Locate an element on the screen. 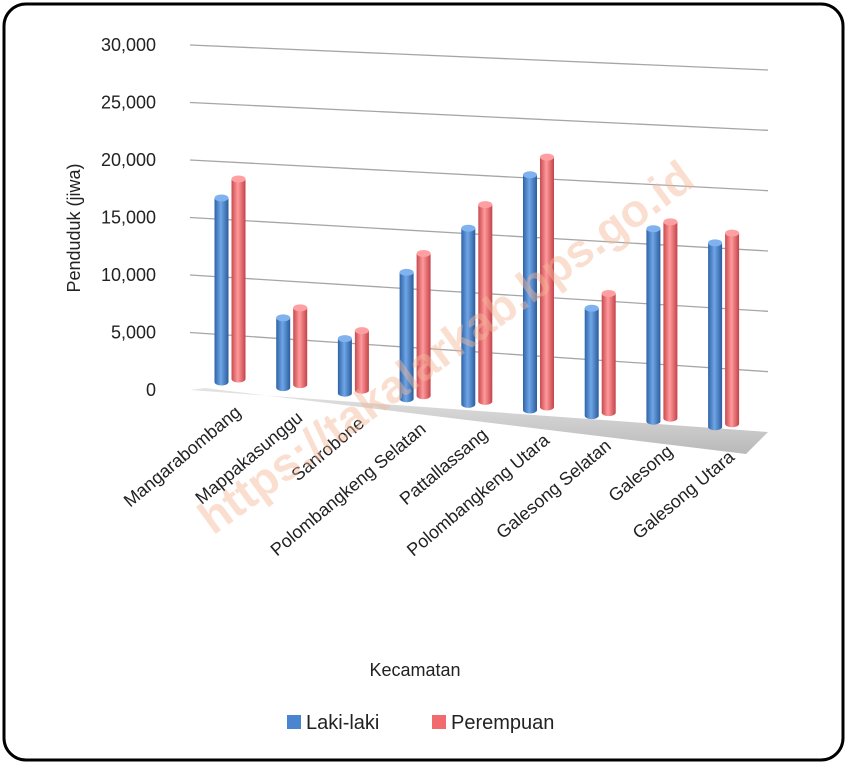 Image resolution: width=849 pixels, height=766 pixels. y-tick-label: 5,000 is located at coordinates (133, 333).